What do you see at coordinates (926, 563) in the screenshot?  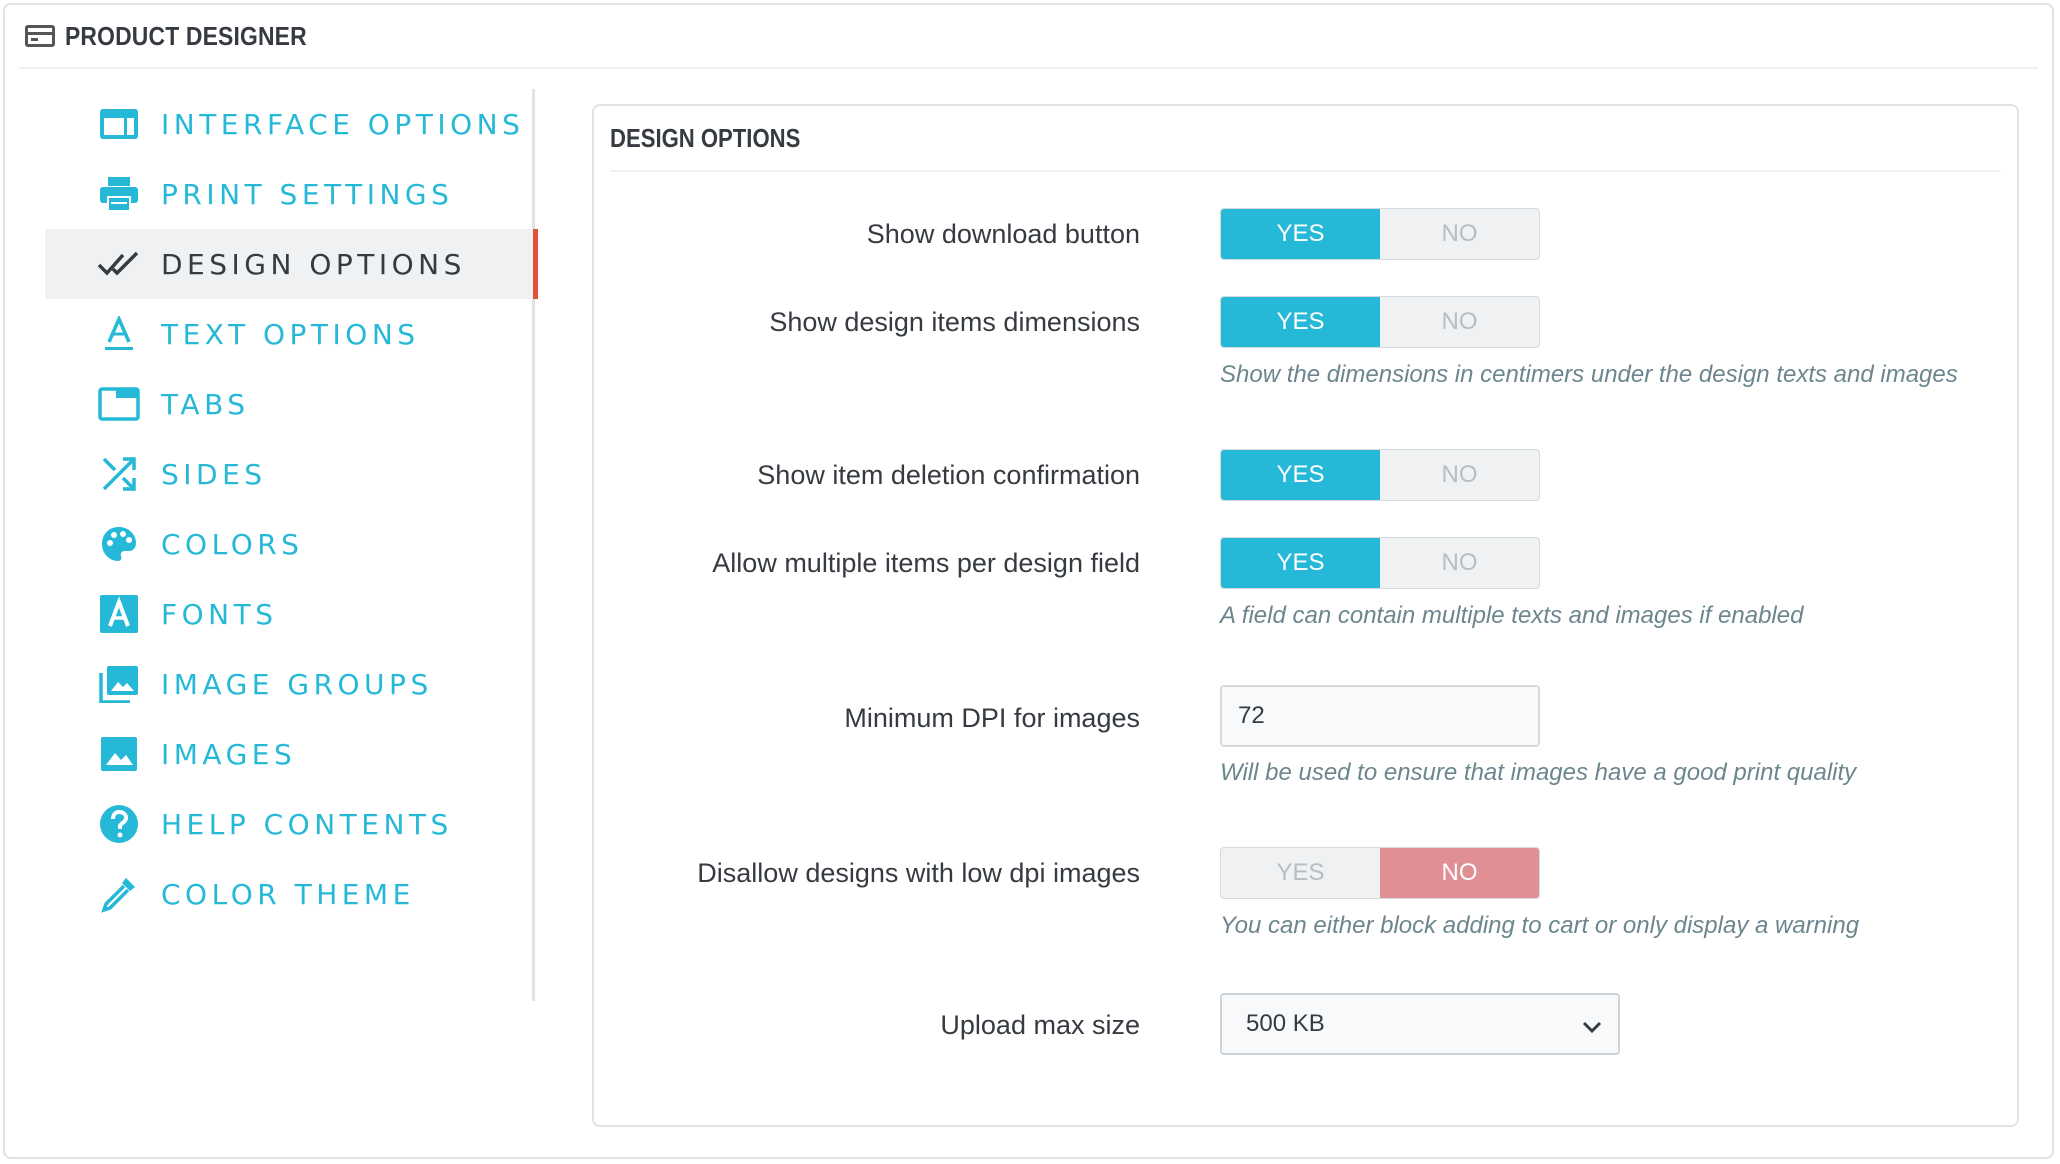 I see `allow-multiple-label: Allow multiple items per design field` at bounding box center [926, 563].